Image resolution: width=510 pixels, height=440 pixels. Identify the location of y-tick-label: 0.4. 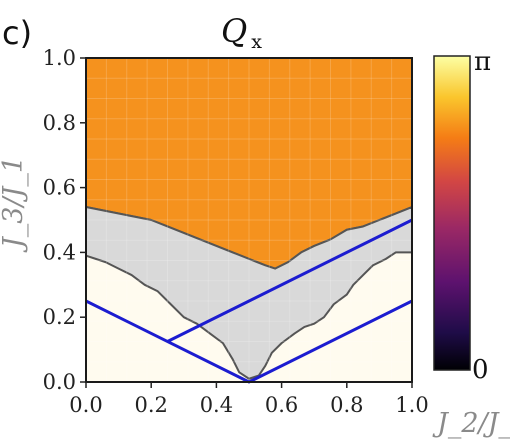
(59, 252).